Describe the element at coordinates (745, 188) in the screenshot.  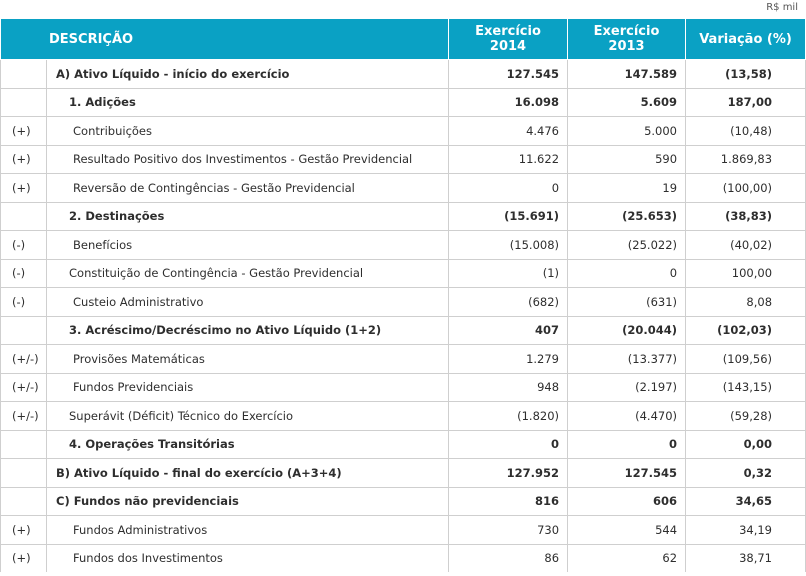
I see `variation-cell: (100,00)` at that location.